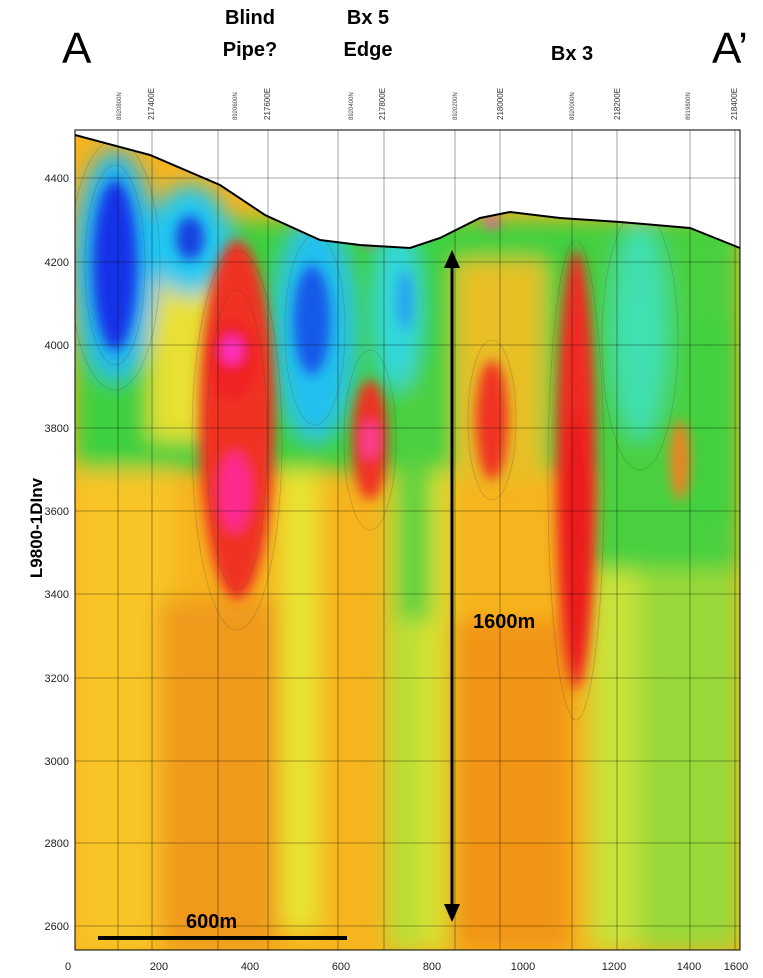 The width and height of the screenshot is (763, 978). Describe the element at coordinates (57, 844) in the screenshot. I see `y-tick-label: 2800` at that location.